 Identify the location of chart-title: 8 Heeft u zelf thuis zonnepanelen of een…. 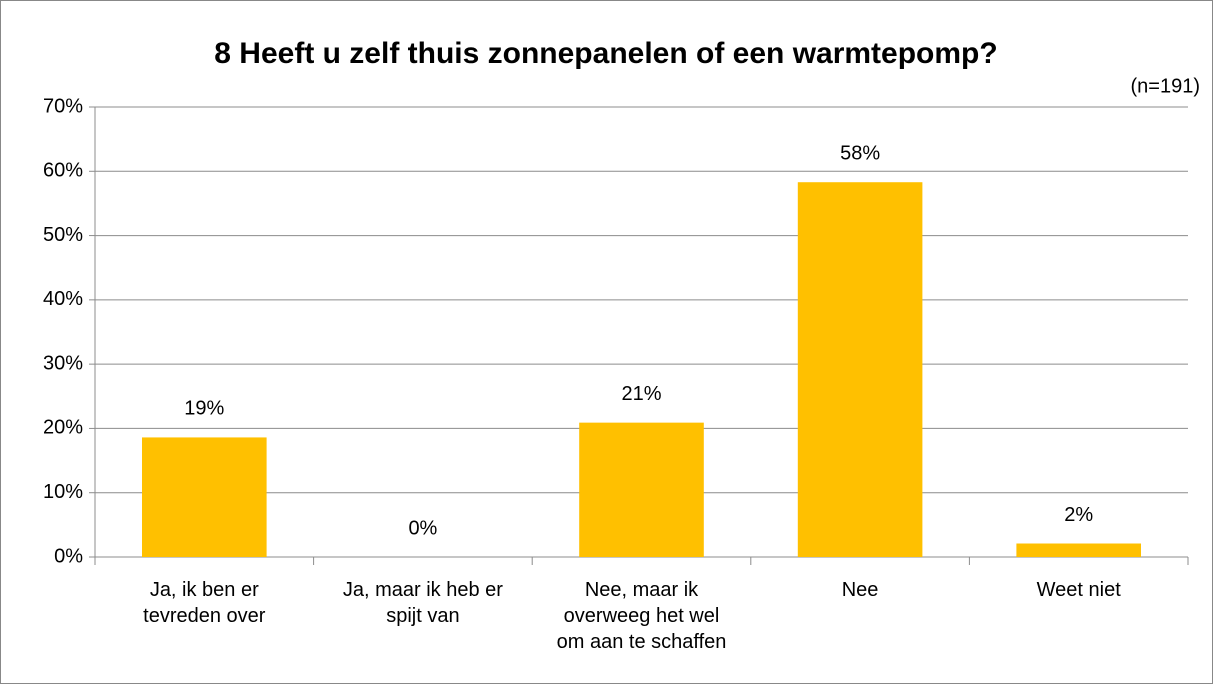
(605, 53).